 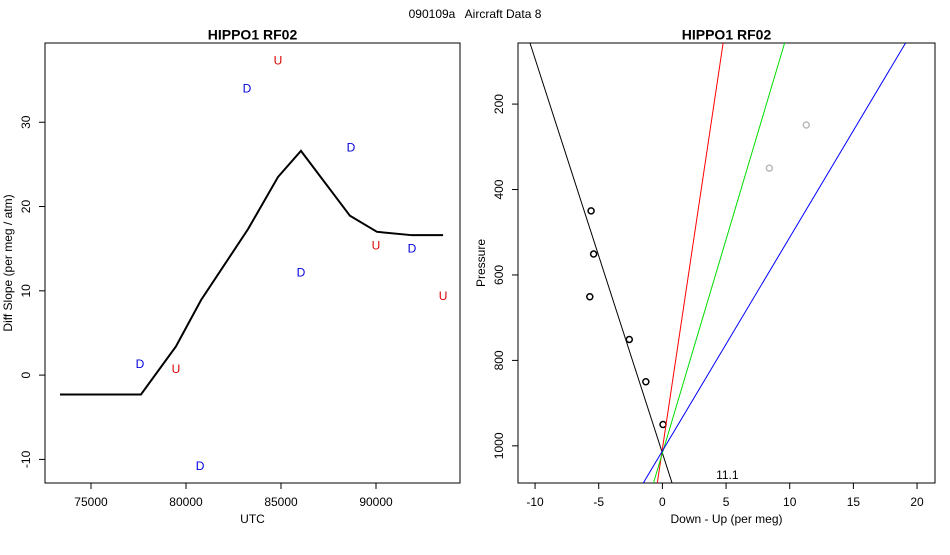 I want to click on x-tick-label: -5, so click(x=598, y=502).